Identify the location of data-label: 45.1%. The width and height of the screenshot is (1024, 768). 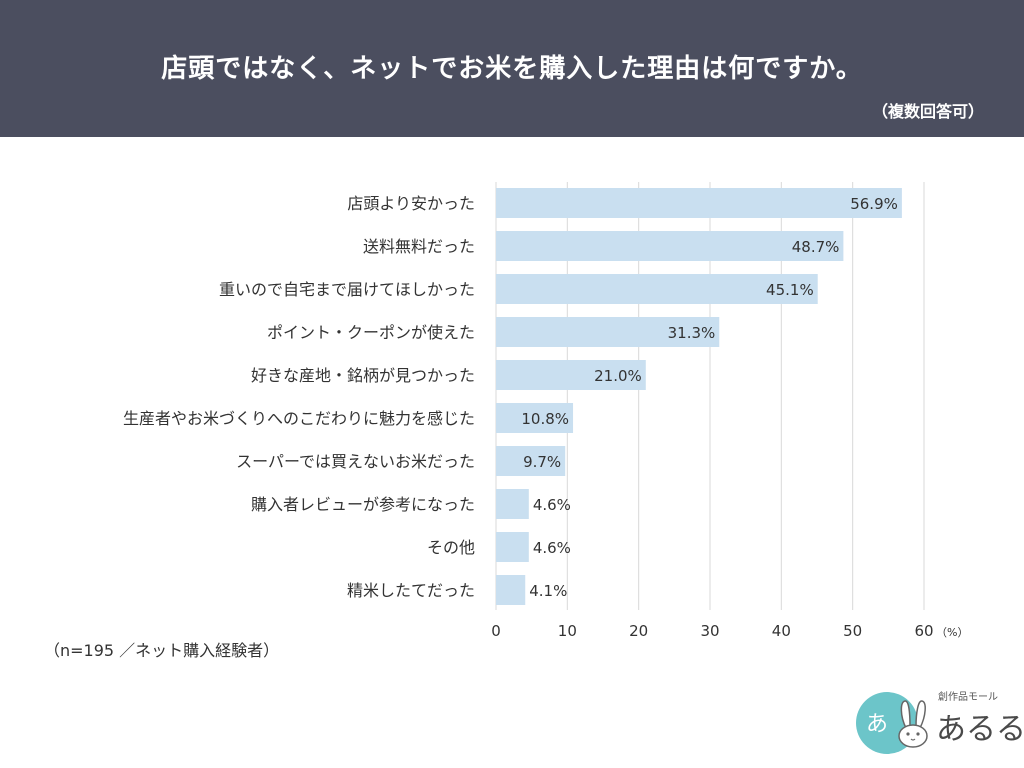
(790, 290).